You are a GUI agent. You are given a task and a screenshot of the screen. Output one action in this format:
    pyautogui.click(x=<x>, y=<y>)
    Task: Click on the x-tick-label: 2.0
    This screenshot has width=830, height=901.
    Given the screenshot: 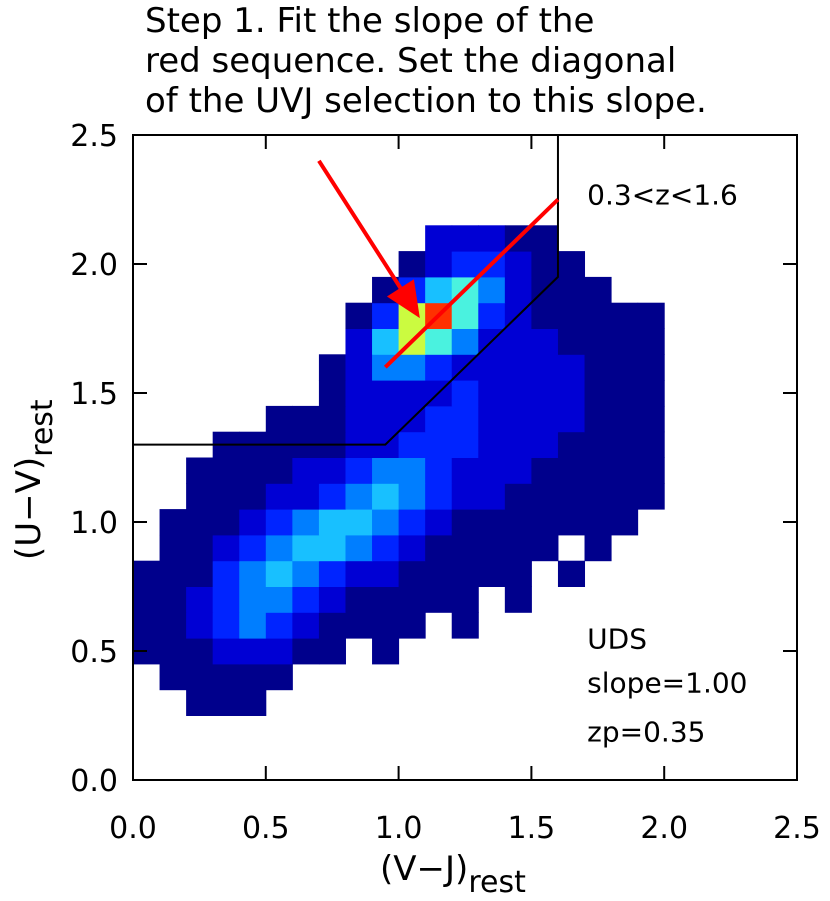 What is the action you would take?
    pyautogui.click(x=664, y=828)
    